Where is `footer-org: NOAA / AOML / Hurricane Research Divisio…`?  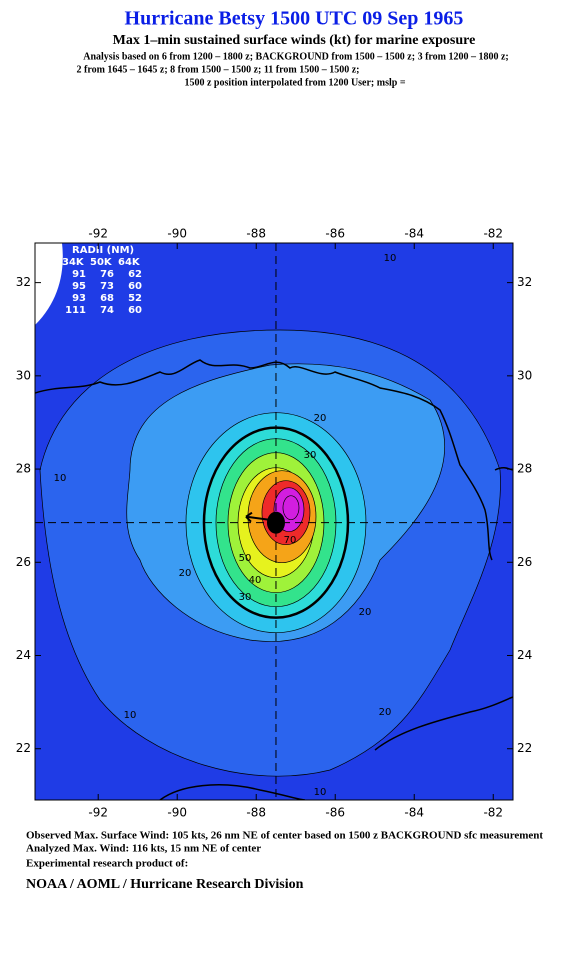
footer-org: NOAA / AOML / Hurricane Research Divisio… is located at coordinates (165, 884).